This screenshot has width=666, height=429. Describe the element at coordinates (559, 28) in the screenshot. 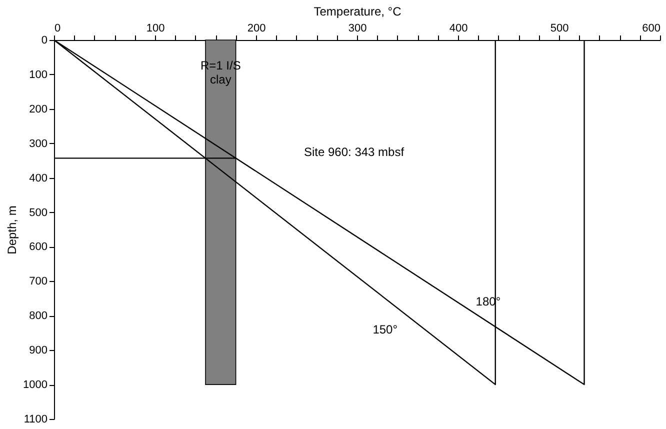

I see `x-tick-label: 500` at that location.